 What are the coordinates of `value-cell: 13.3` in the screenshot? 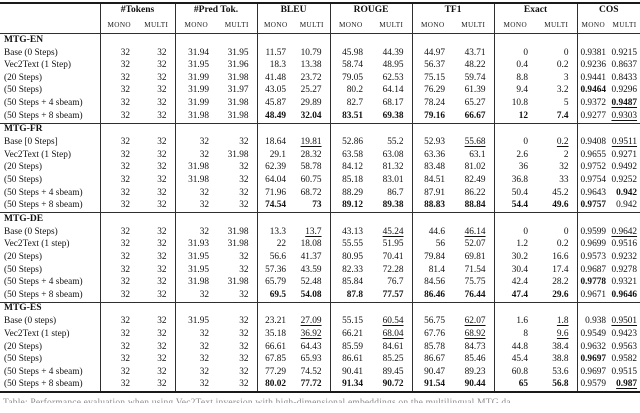 It's located at (275, 232).